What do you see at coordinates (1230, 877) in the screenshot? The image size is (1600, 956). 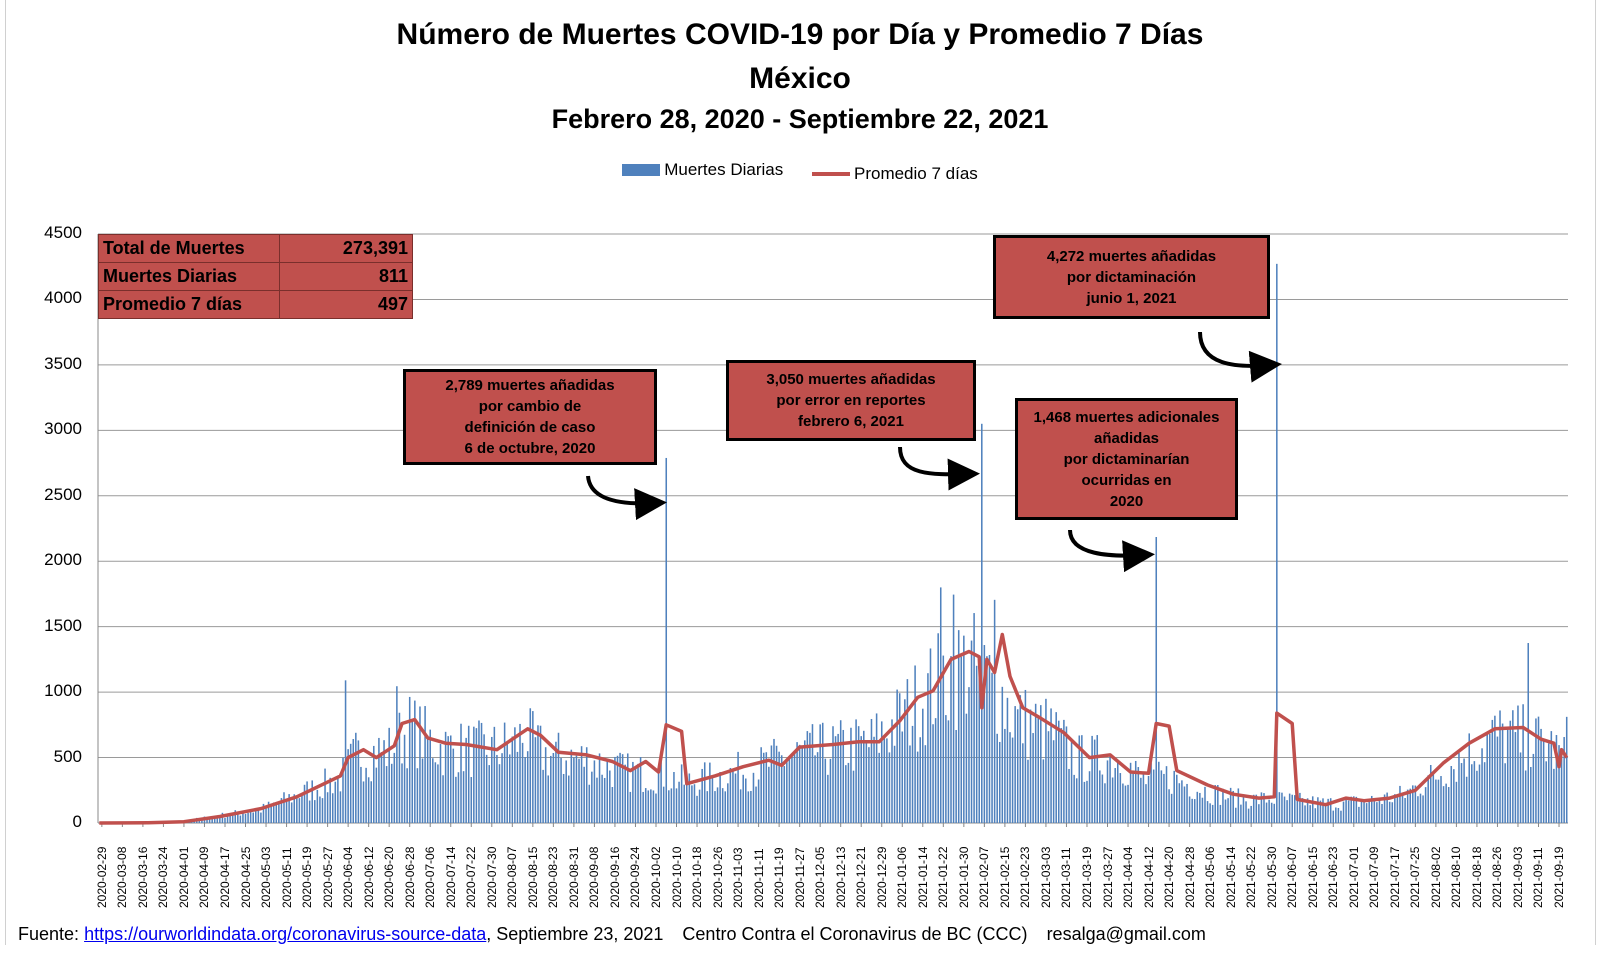 I see `x-tick-label: 2021-05-14` at bounding box center [1230, 877].